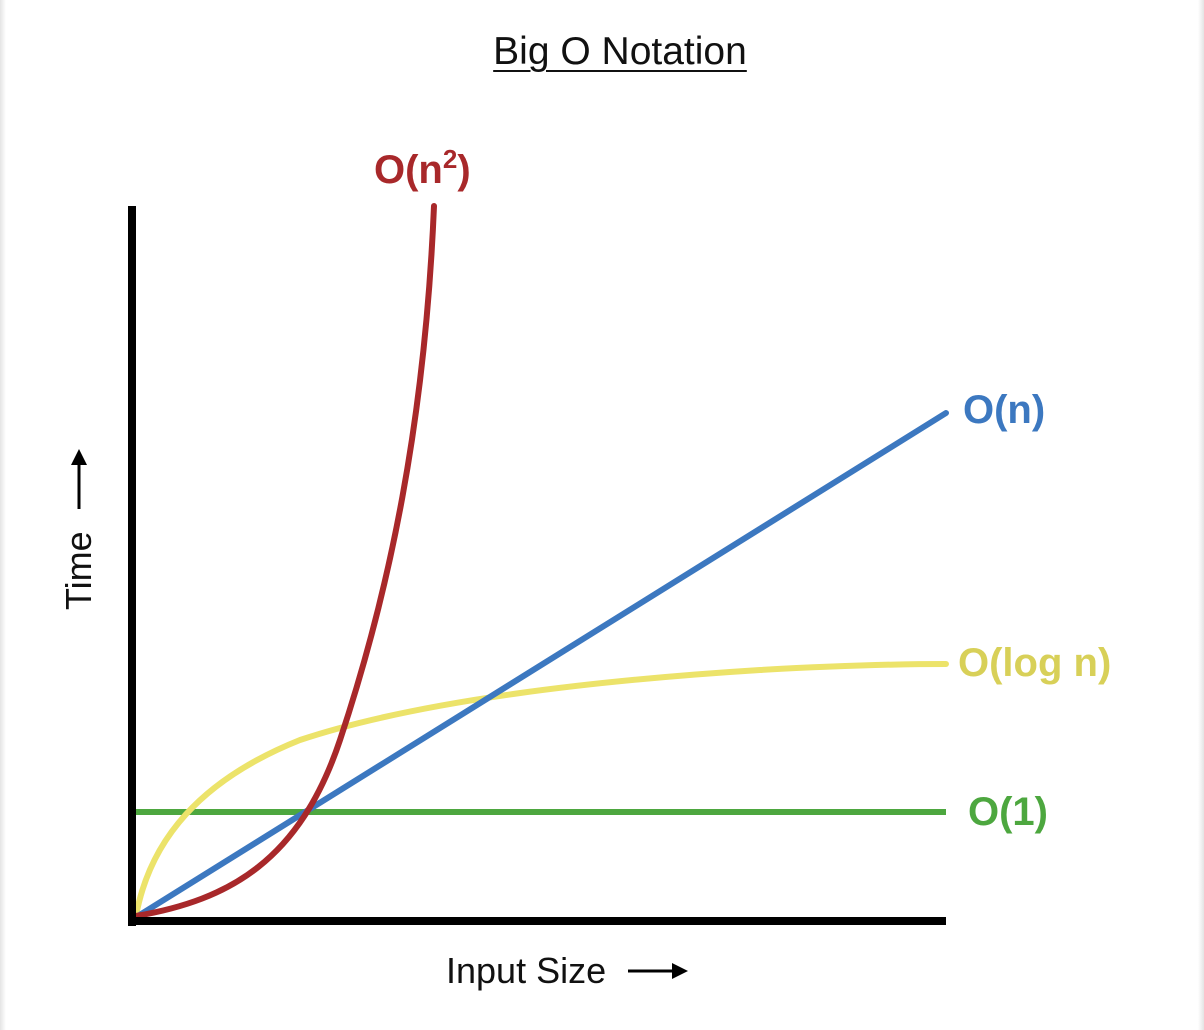 Image resolution: width=1204 pixels, height=1030 pixels. Describe the element at coordinates (1004, 410) in the screenshot. I see `label-linear: O(n)` at that location.